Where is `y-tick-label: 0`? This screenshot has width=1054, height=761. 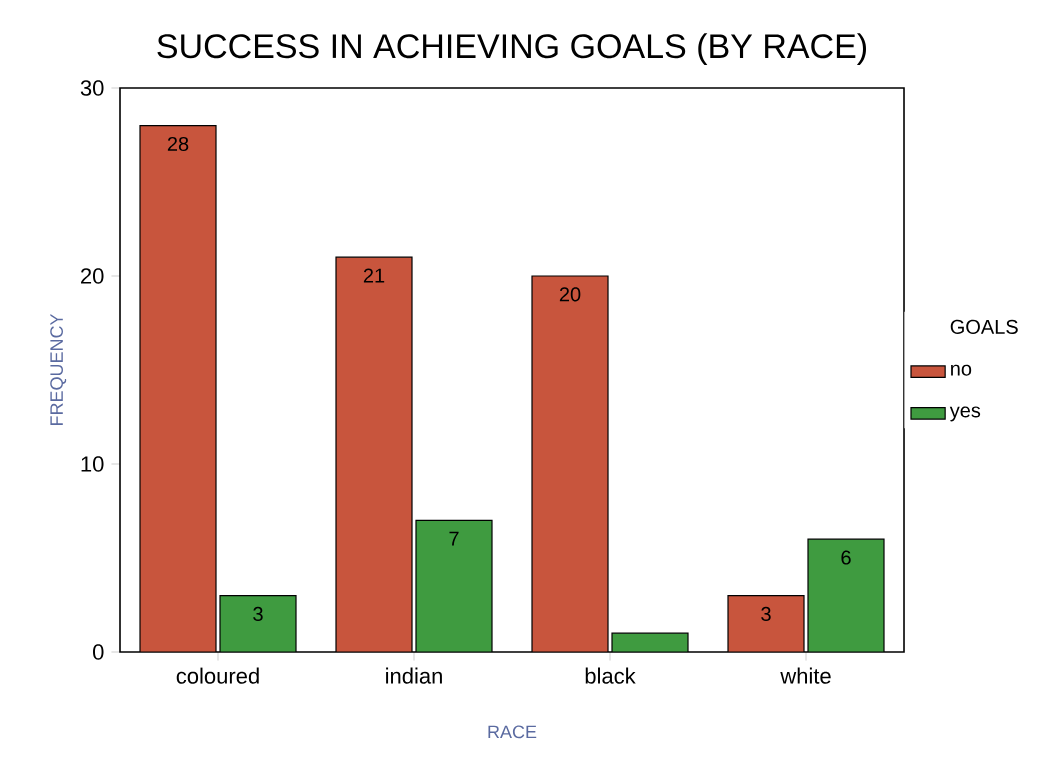 y-tick-label: 0 is located at coordinates (98, 652).